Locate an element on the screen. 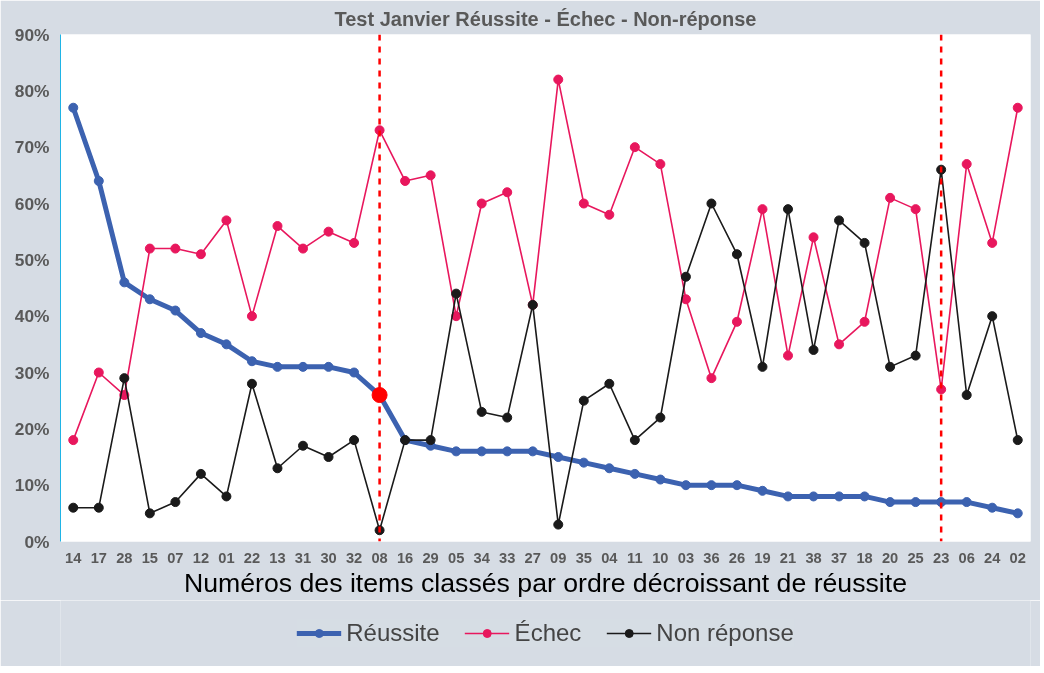  y-tick-label: 50% is located at coordinates (32, 259).